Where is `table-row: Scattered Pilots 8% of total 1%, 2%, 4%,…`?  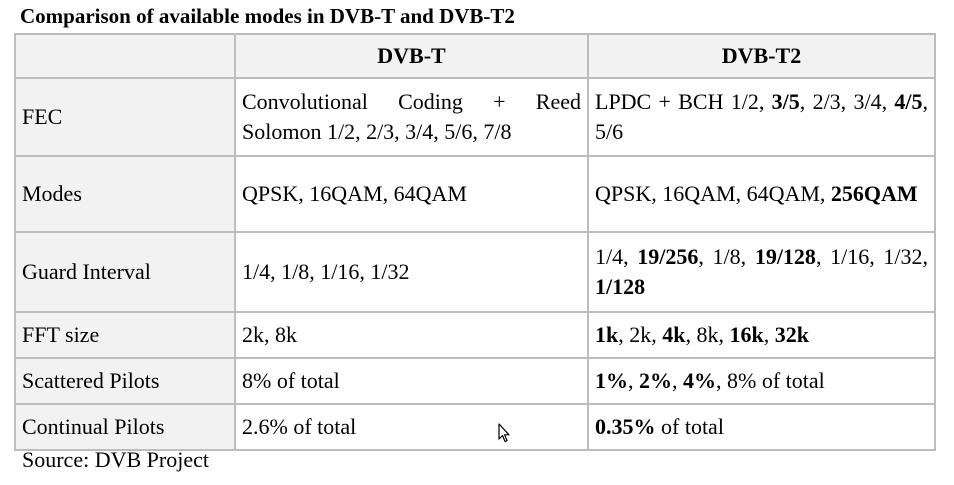
table-row: Scattered Pilots 8% of total 1%, 2%, 4%,… is located at coordinates (475, 381).